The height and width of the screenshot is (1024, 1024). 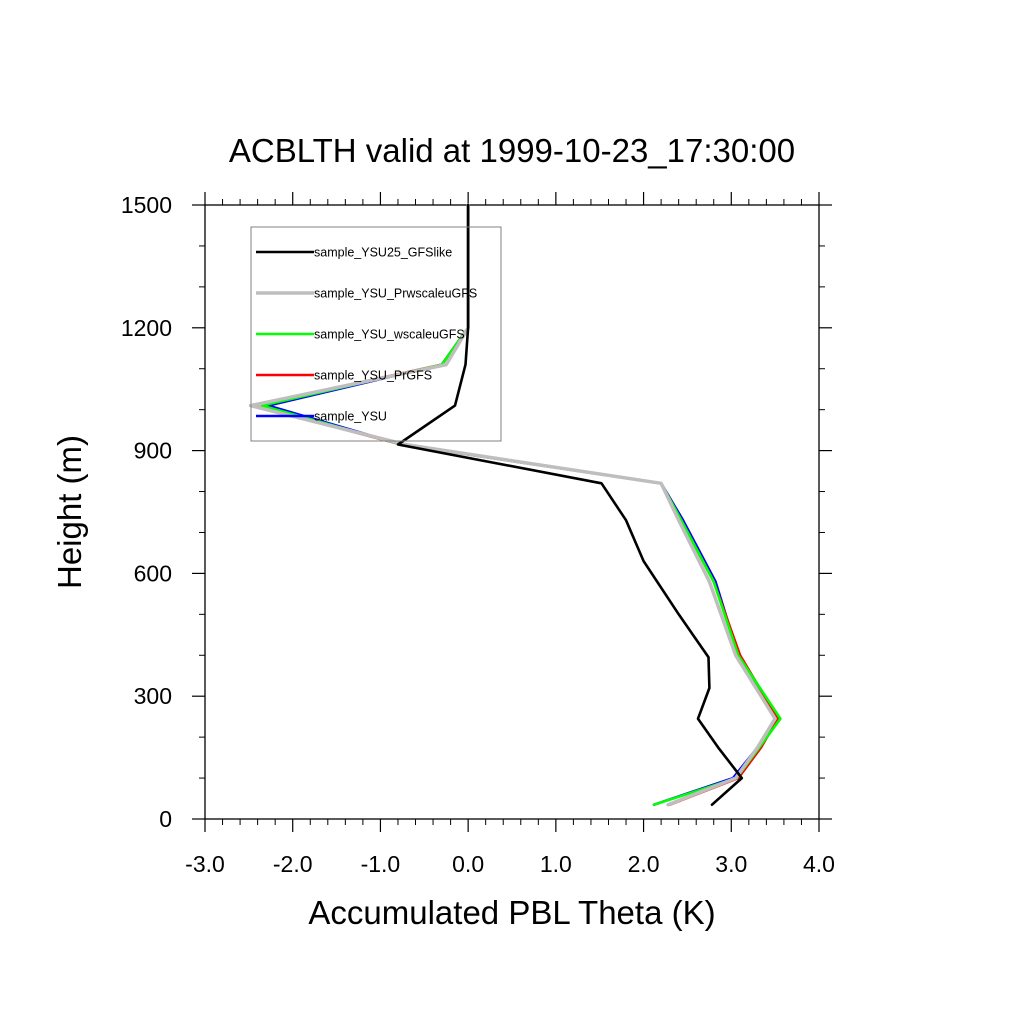 I want to click on x-tick-label: 3.0, so click(x=731, y=864).